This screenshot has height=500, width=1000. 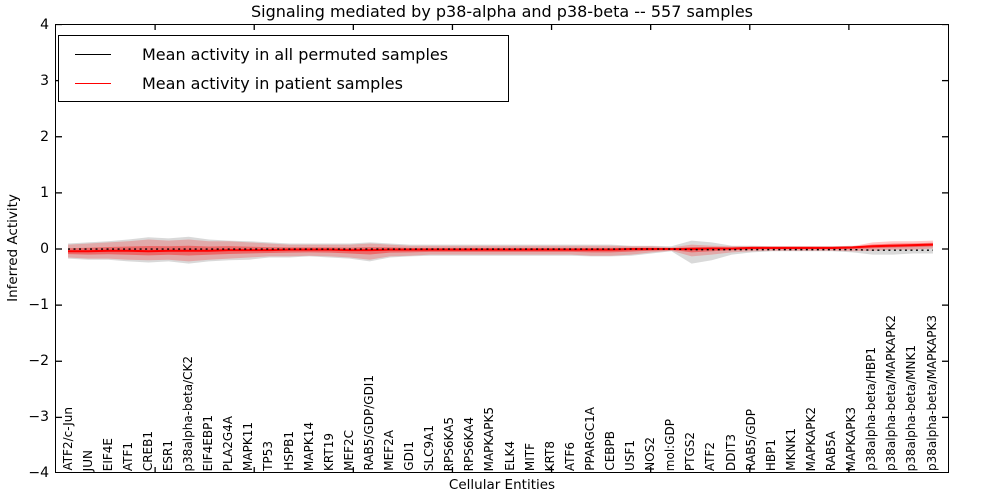 I want to click on permuted-mean-line, so click(x=500, y=249).